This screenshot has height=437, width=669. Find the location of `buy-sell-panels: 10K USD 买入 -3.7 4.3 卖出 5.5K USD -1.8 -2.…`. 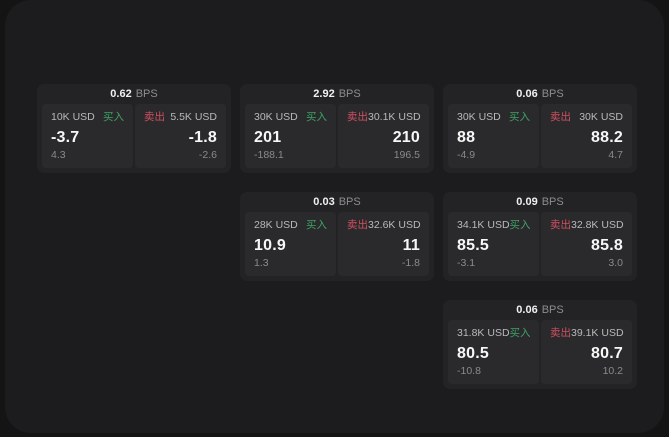

buy-sell-panels: 10K USD 买入 -3.7 4.3 卖出 5.5K USD -1.8 -2.… is located at coordinates (134, 136).